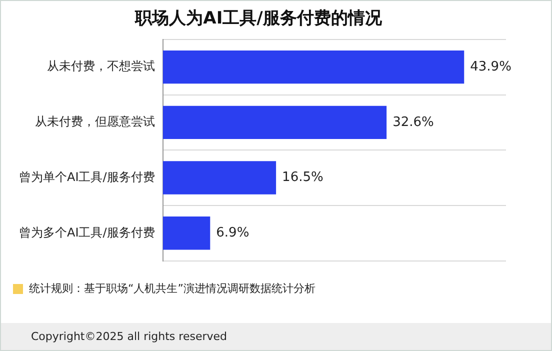 The width and height of the screenshot is (552, 351). Describe the element at coordinates (86, 232) in the screenshot. I see `y-tick-label: 曾为多个AI工具/服务付费` at that location.